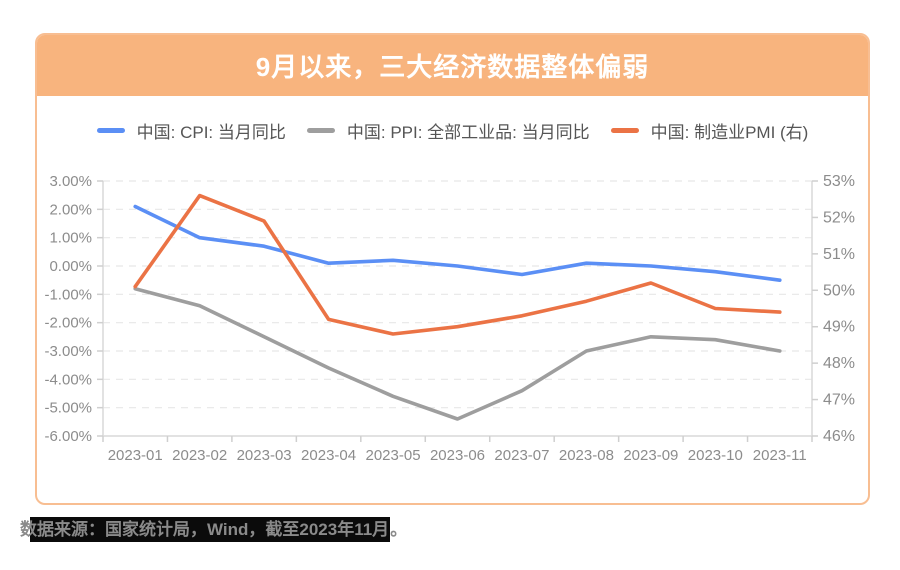 Image resolution: width=900 pixels, height=570 pixels. Describe the element at coordinates (110, 130) in the screenshot. I see `legend-swatch-cpi` at that location.